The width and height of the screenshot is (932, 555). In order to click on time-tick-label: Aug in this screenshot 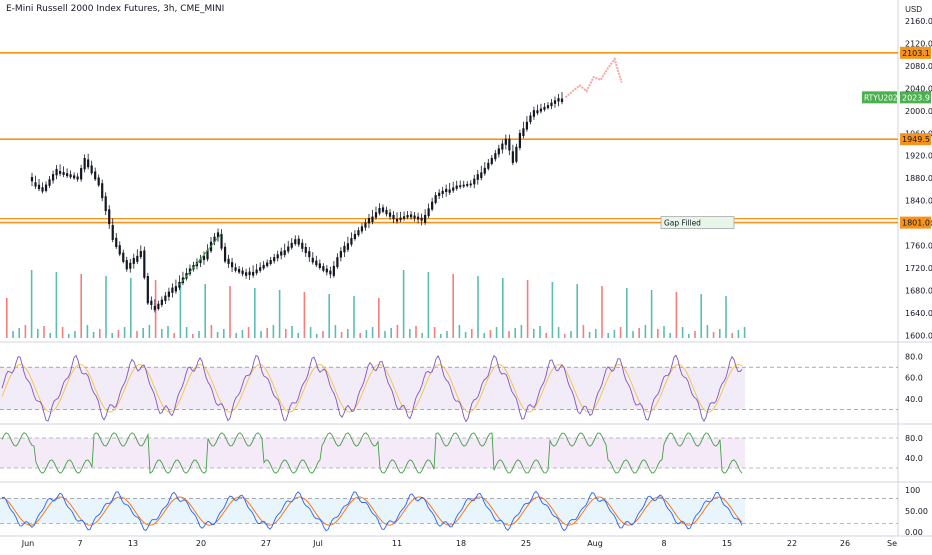, I will do `click(595, 543)`.